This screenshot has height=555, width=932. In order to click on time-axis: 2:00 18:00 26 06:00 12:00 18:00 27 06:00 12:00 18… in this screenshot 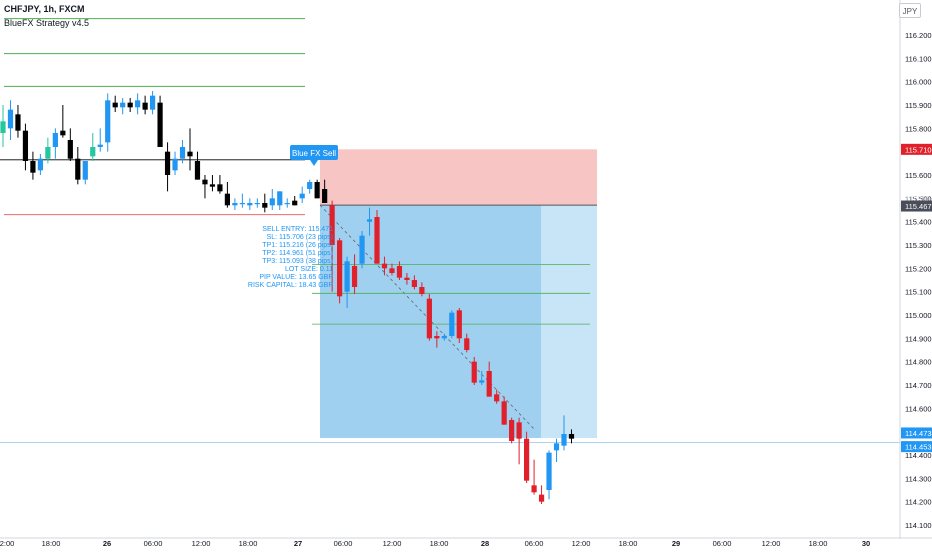, I will do `click(466, 543)`.